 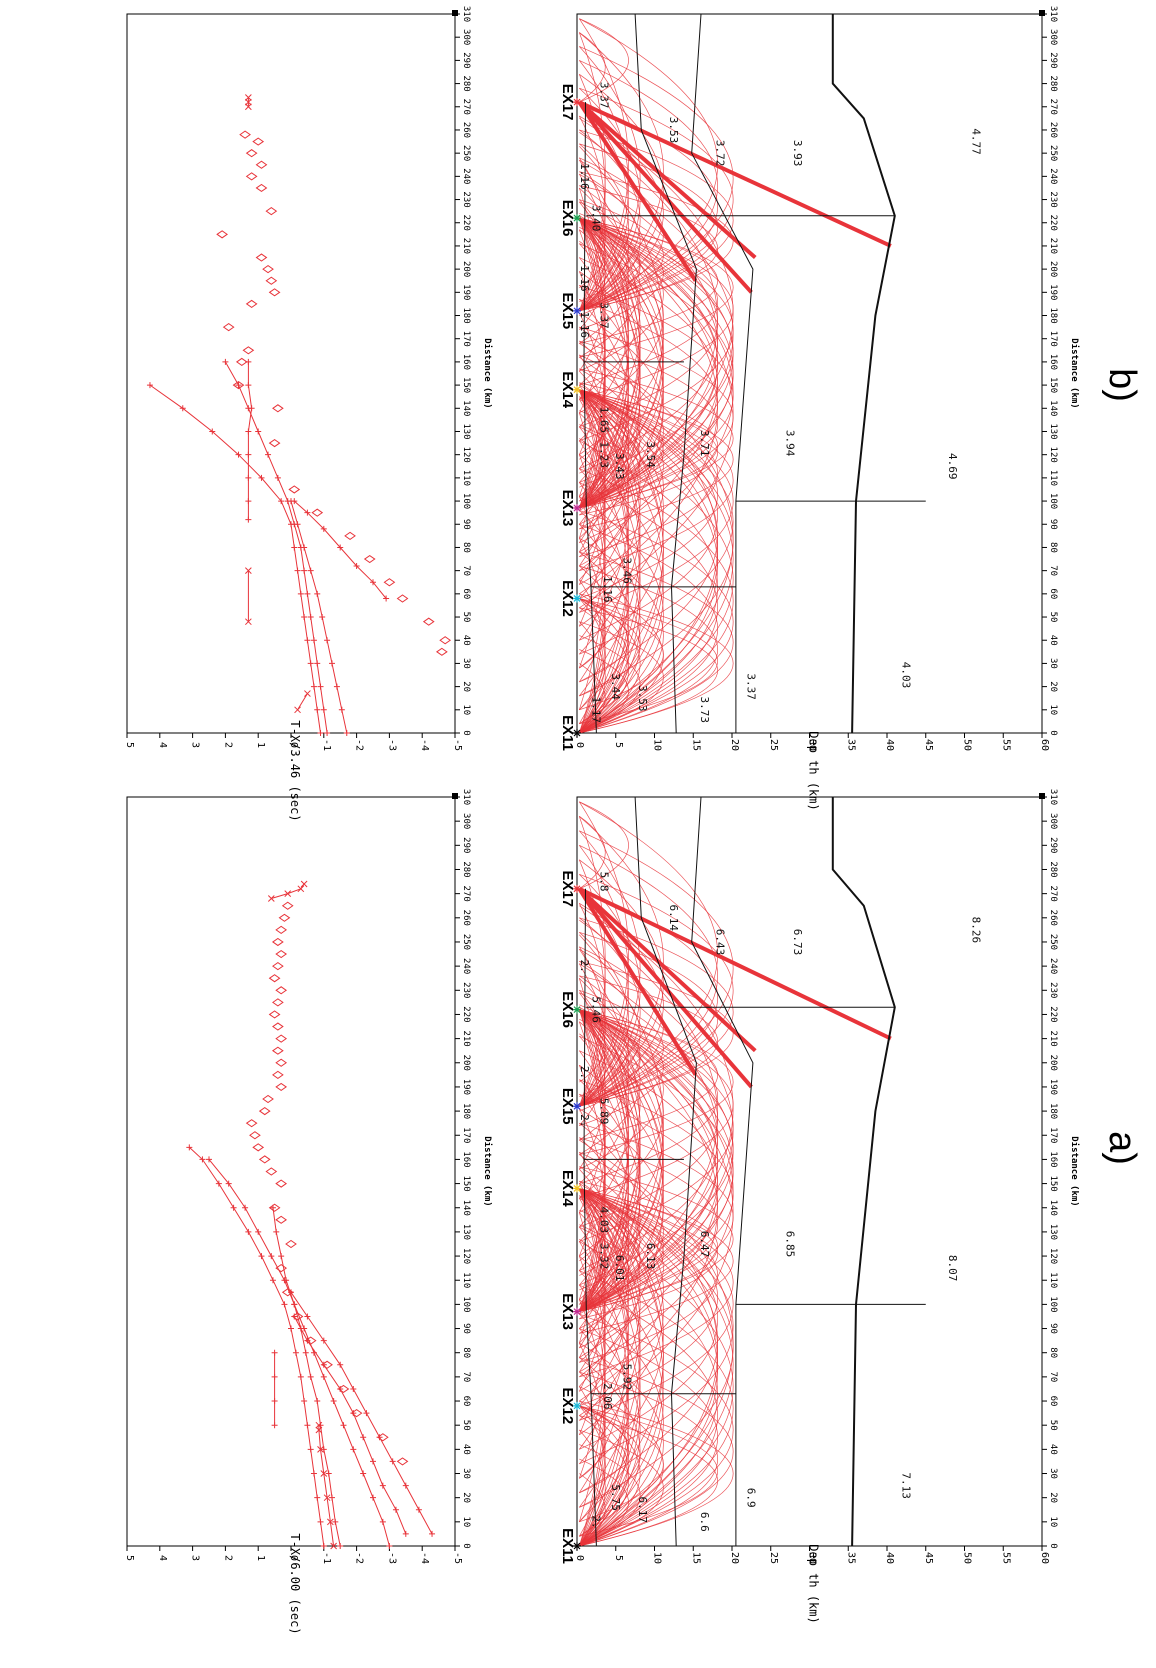 What do you see at coordinates (1053, 732) in the screenshot?
I see `velocity_model-xtick-label: 0` at bounding box center [1053, 732].